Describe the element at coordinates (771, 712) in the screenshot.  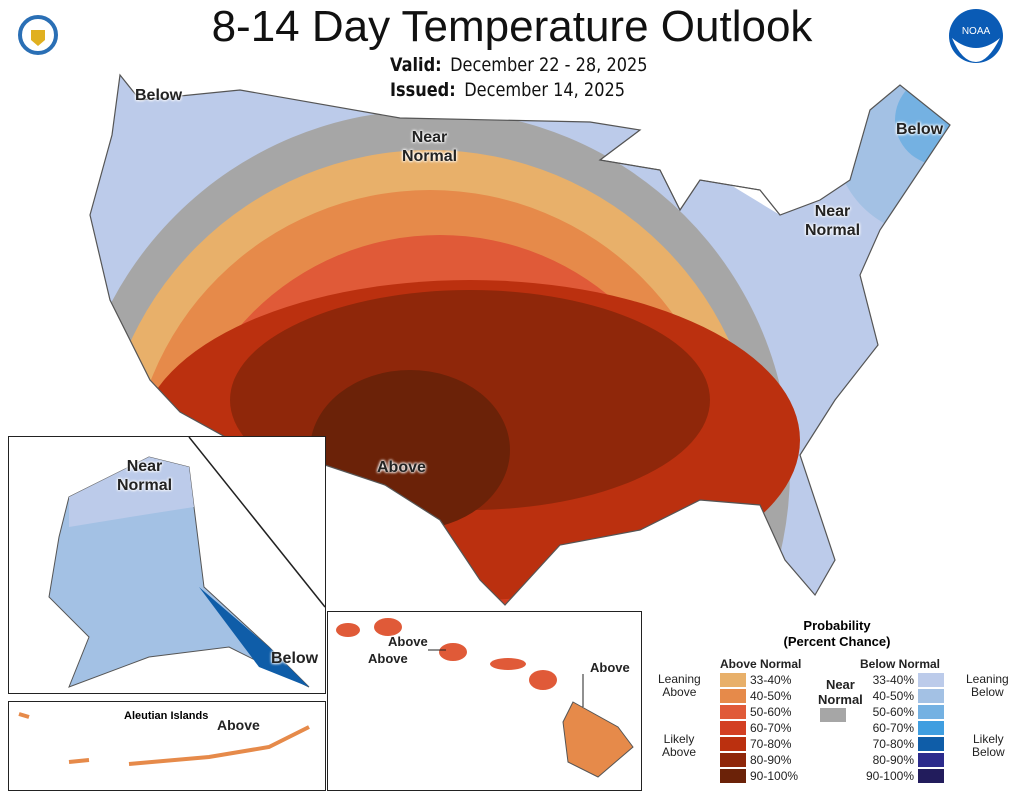
I see `above-normal-range-label: 50-60%` at that location.